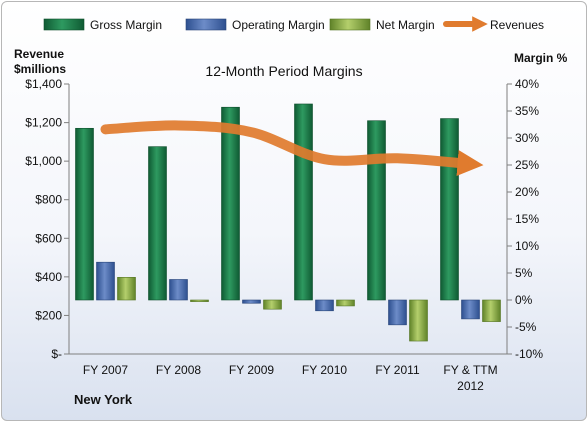 The height and width of the screenshot is (422, 588). Describe the element at coordinates (48, 315) in the screenshot. I see `left-tick-label: $200` at that location.